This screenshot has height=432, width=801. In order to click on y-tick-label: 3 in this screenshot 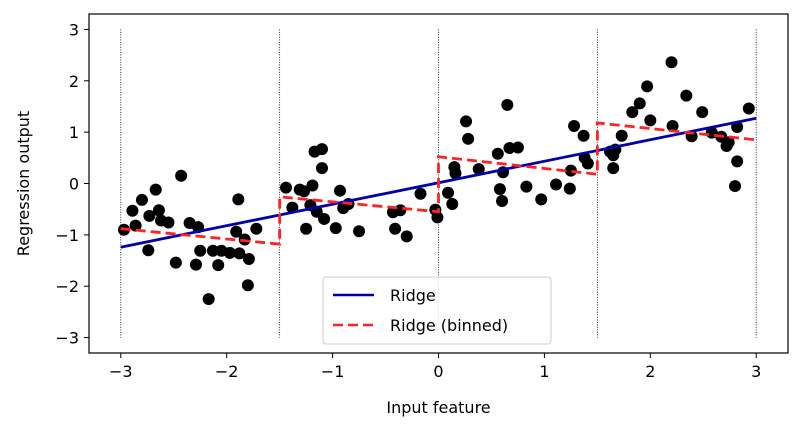, I will do `click(74, 29)`.